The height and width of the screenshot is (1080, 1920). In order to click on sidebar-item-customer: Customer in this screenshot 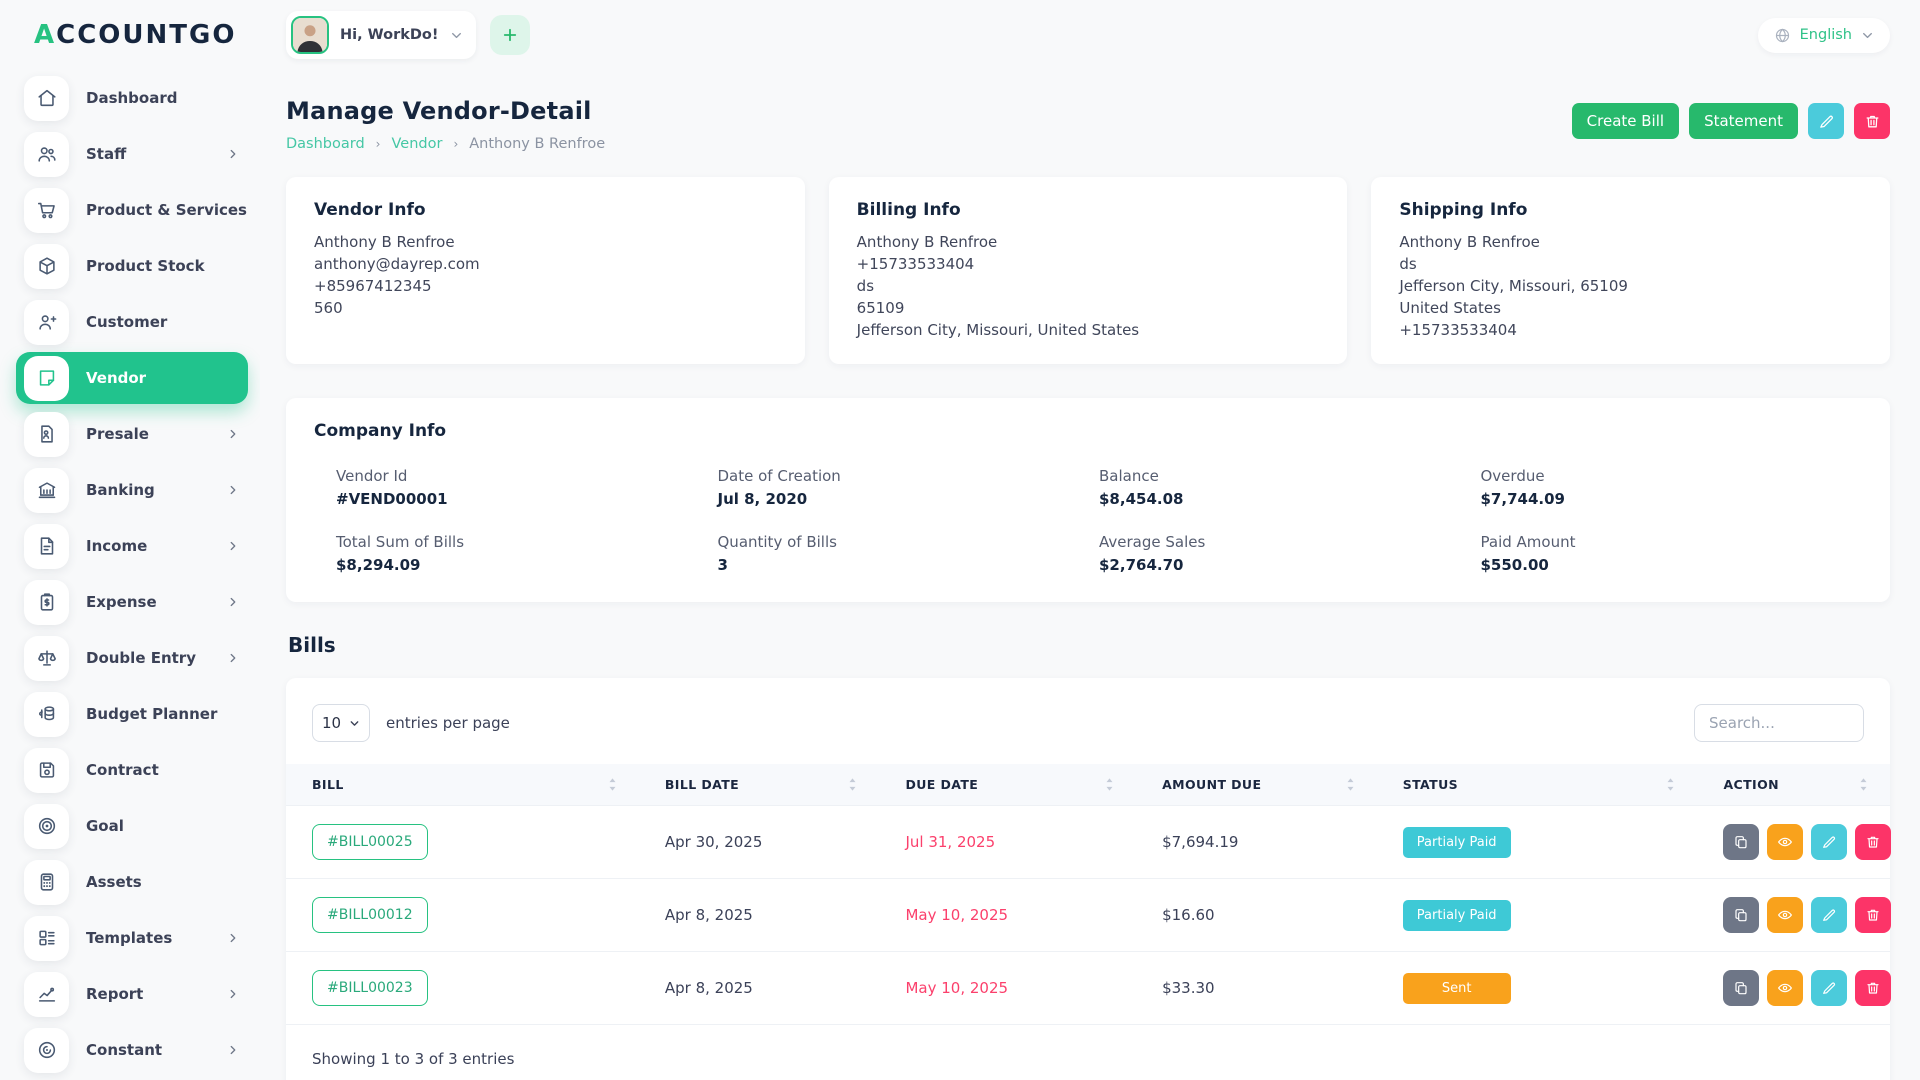, I will do `click(130, 322)`.